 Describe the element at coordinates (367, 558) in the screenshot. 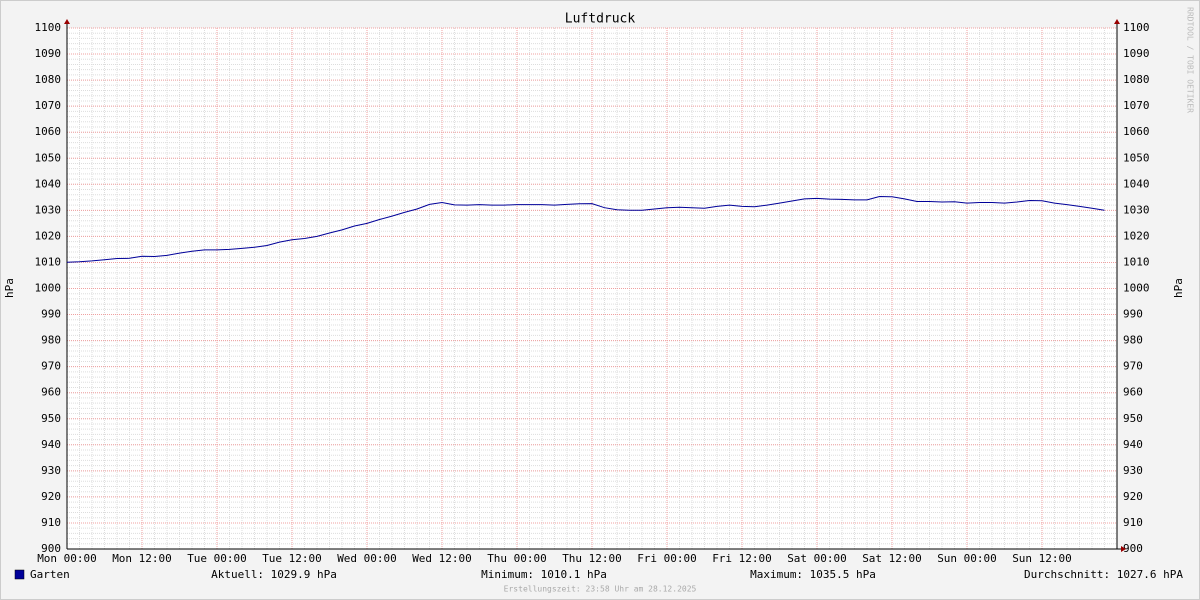

I see `x-tick-label: Wed 00:00` at that location.